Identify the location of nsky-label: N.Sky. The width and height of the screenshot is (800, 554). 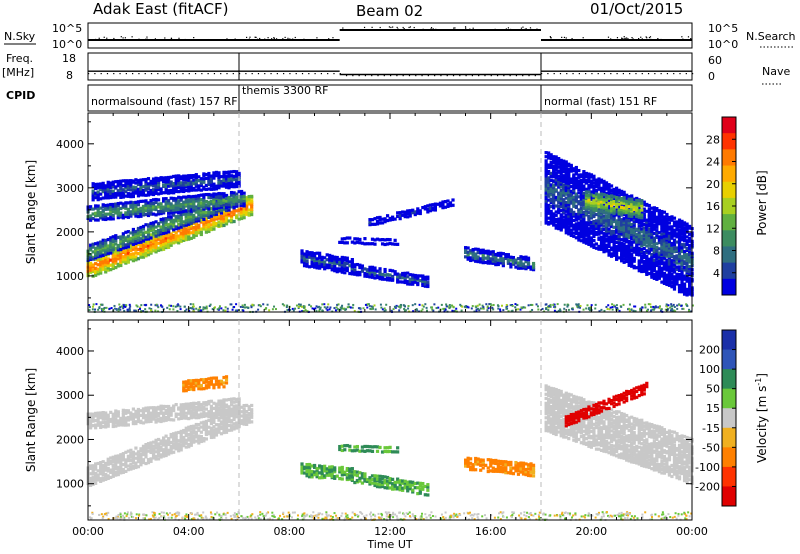
(20, 36).